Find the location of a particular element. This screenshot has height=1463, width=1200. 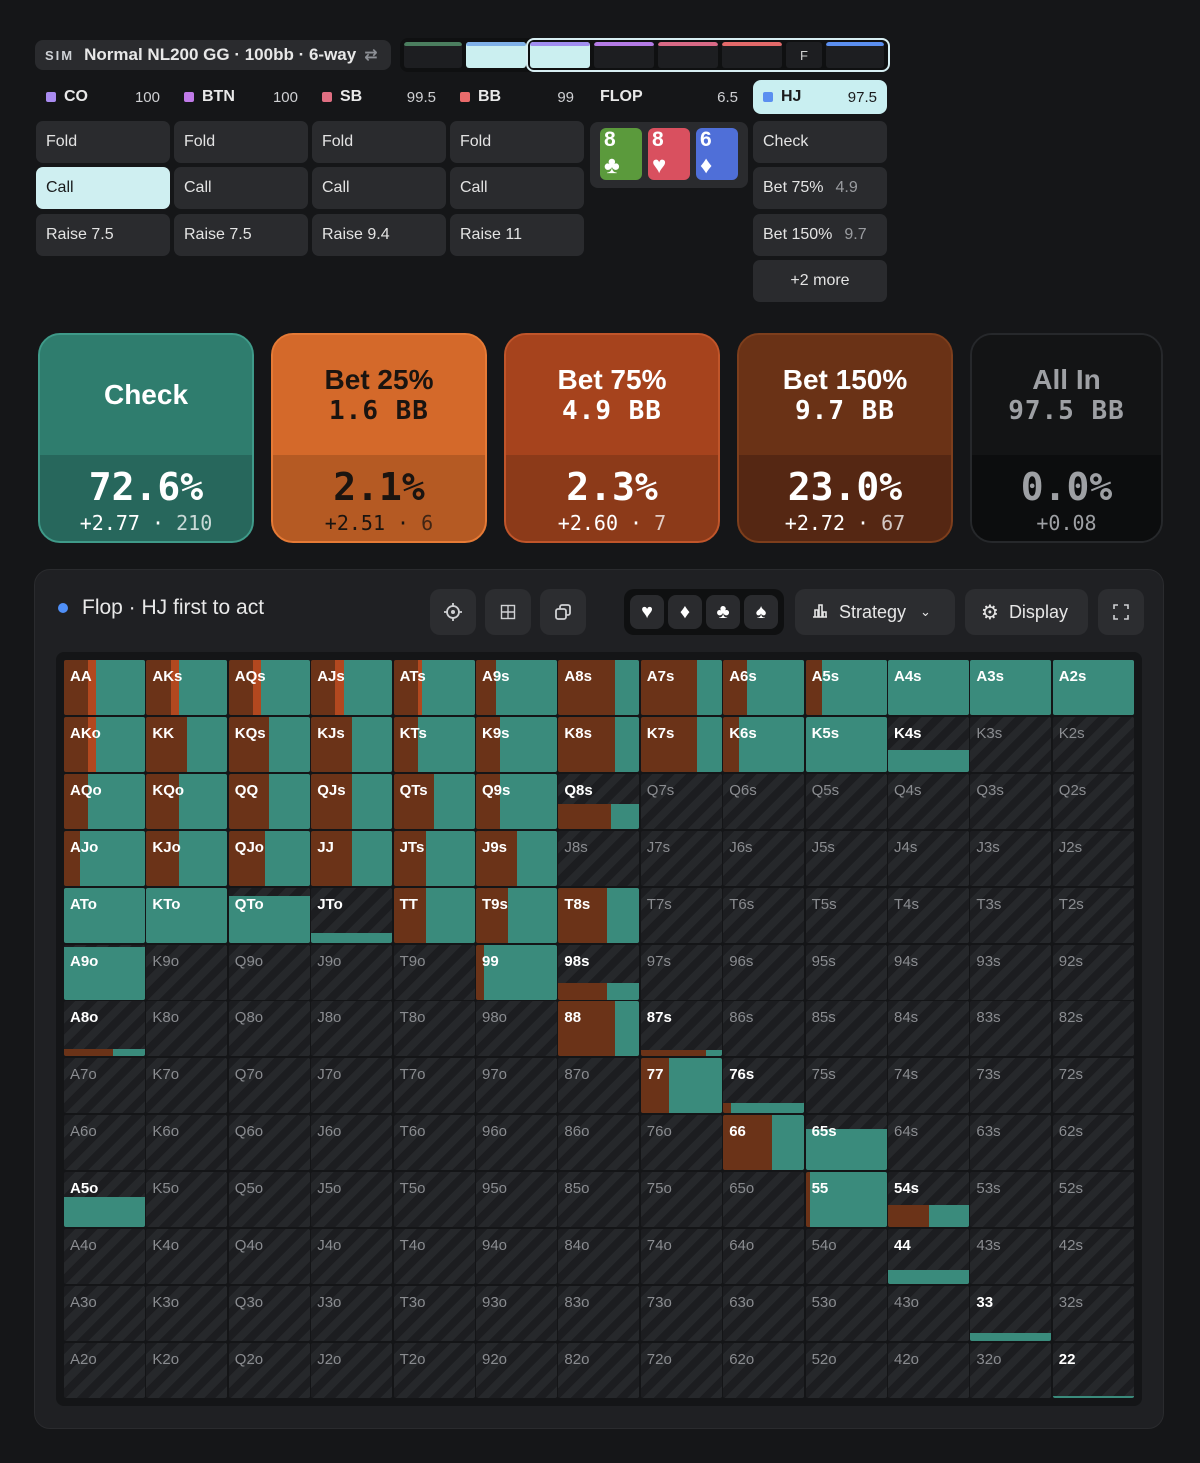

hand-cell: 92o is located at coordinates (516, 1370).